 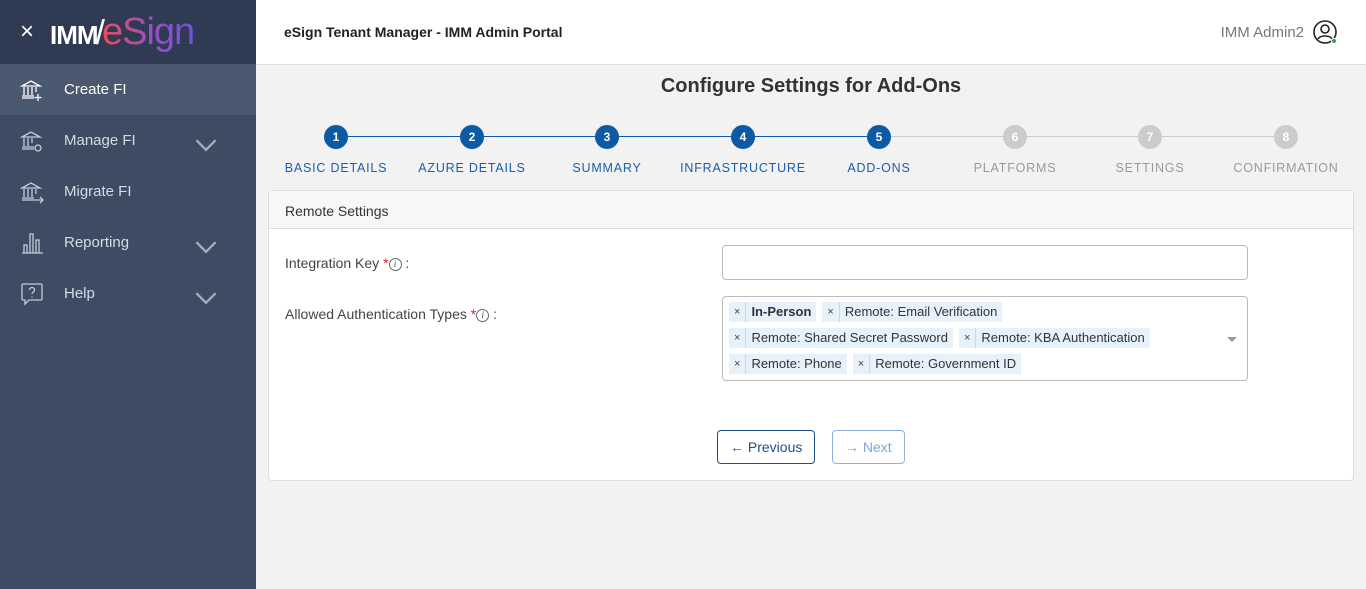 What do you see at coordinates (32, 294) in the screenshot?
I see `help-bubble-icon` at bounding box center [32, 294].